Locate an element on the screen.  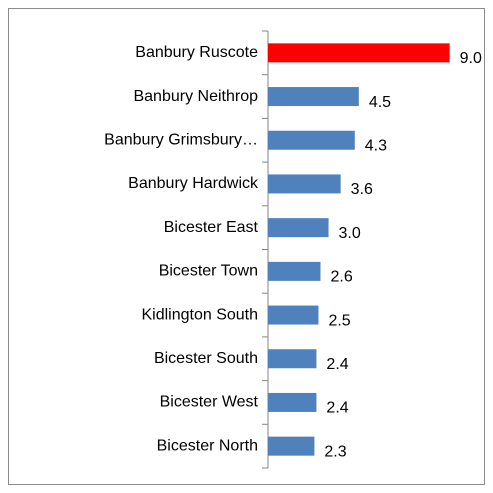
value-label: 2.5 is located at coordinates (339, 320).